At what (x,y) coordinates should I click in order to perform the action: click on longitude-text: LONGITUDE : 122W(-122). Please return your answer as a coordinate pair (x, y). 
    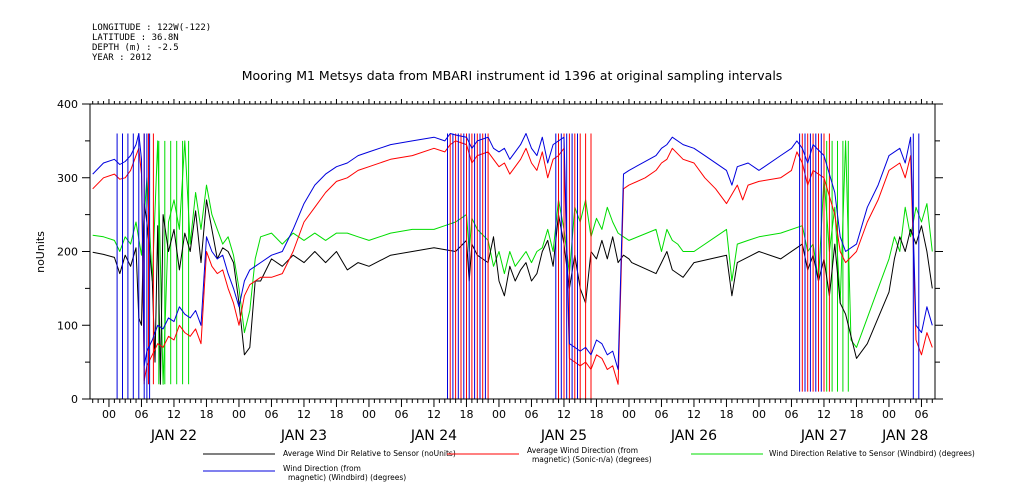
    Looking at the image, I should click on (151, 28).